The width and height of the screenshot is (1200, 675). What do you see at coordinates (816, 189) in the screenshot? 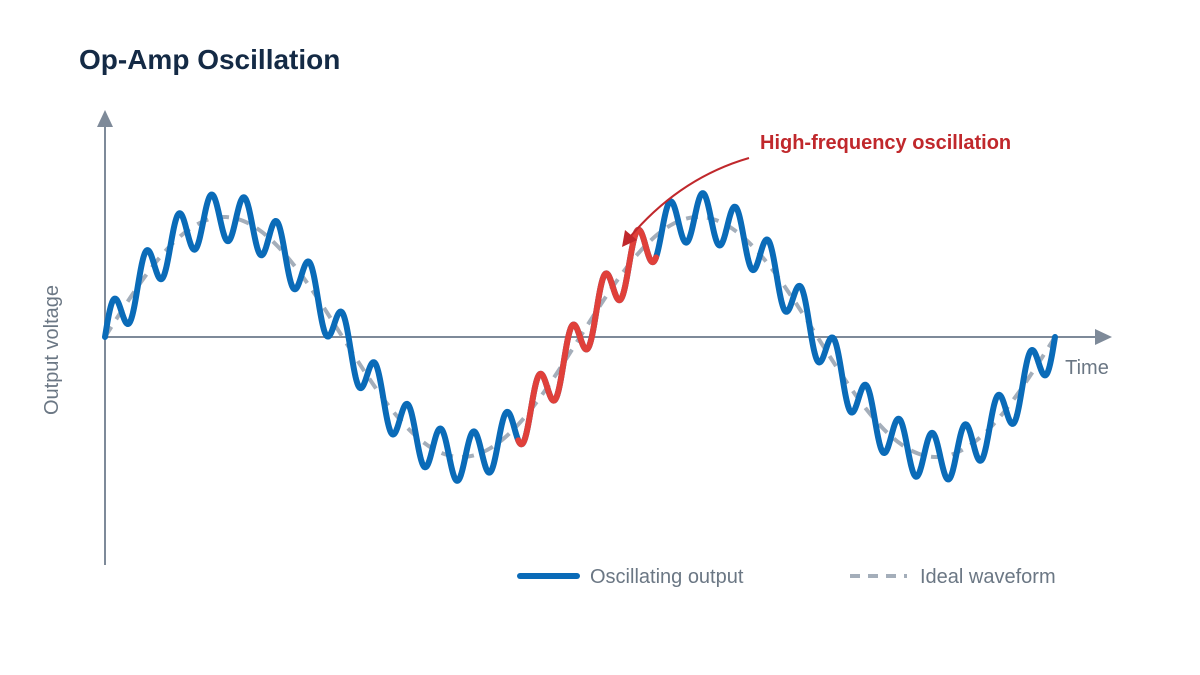
I see `annotation: High-frequency oscillation` at bounding box center [816, 189].